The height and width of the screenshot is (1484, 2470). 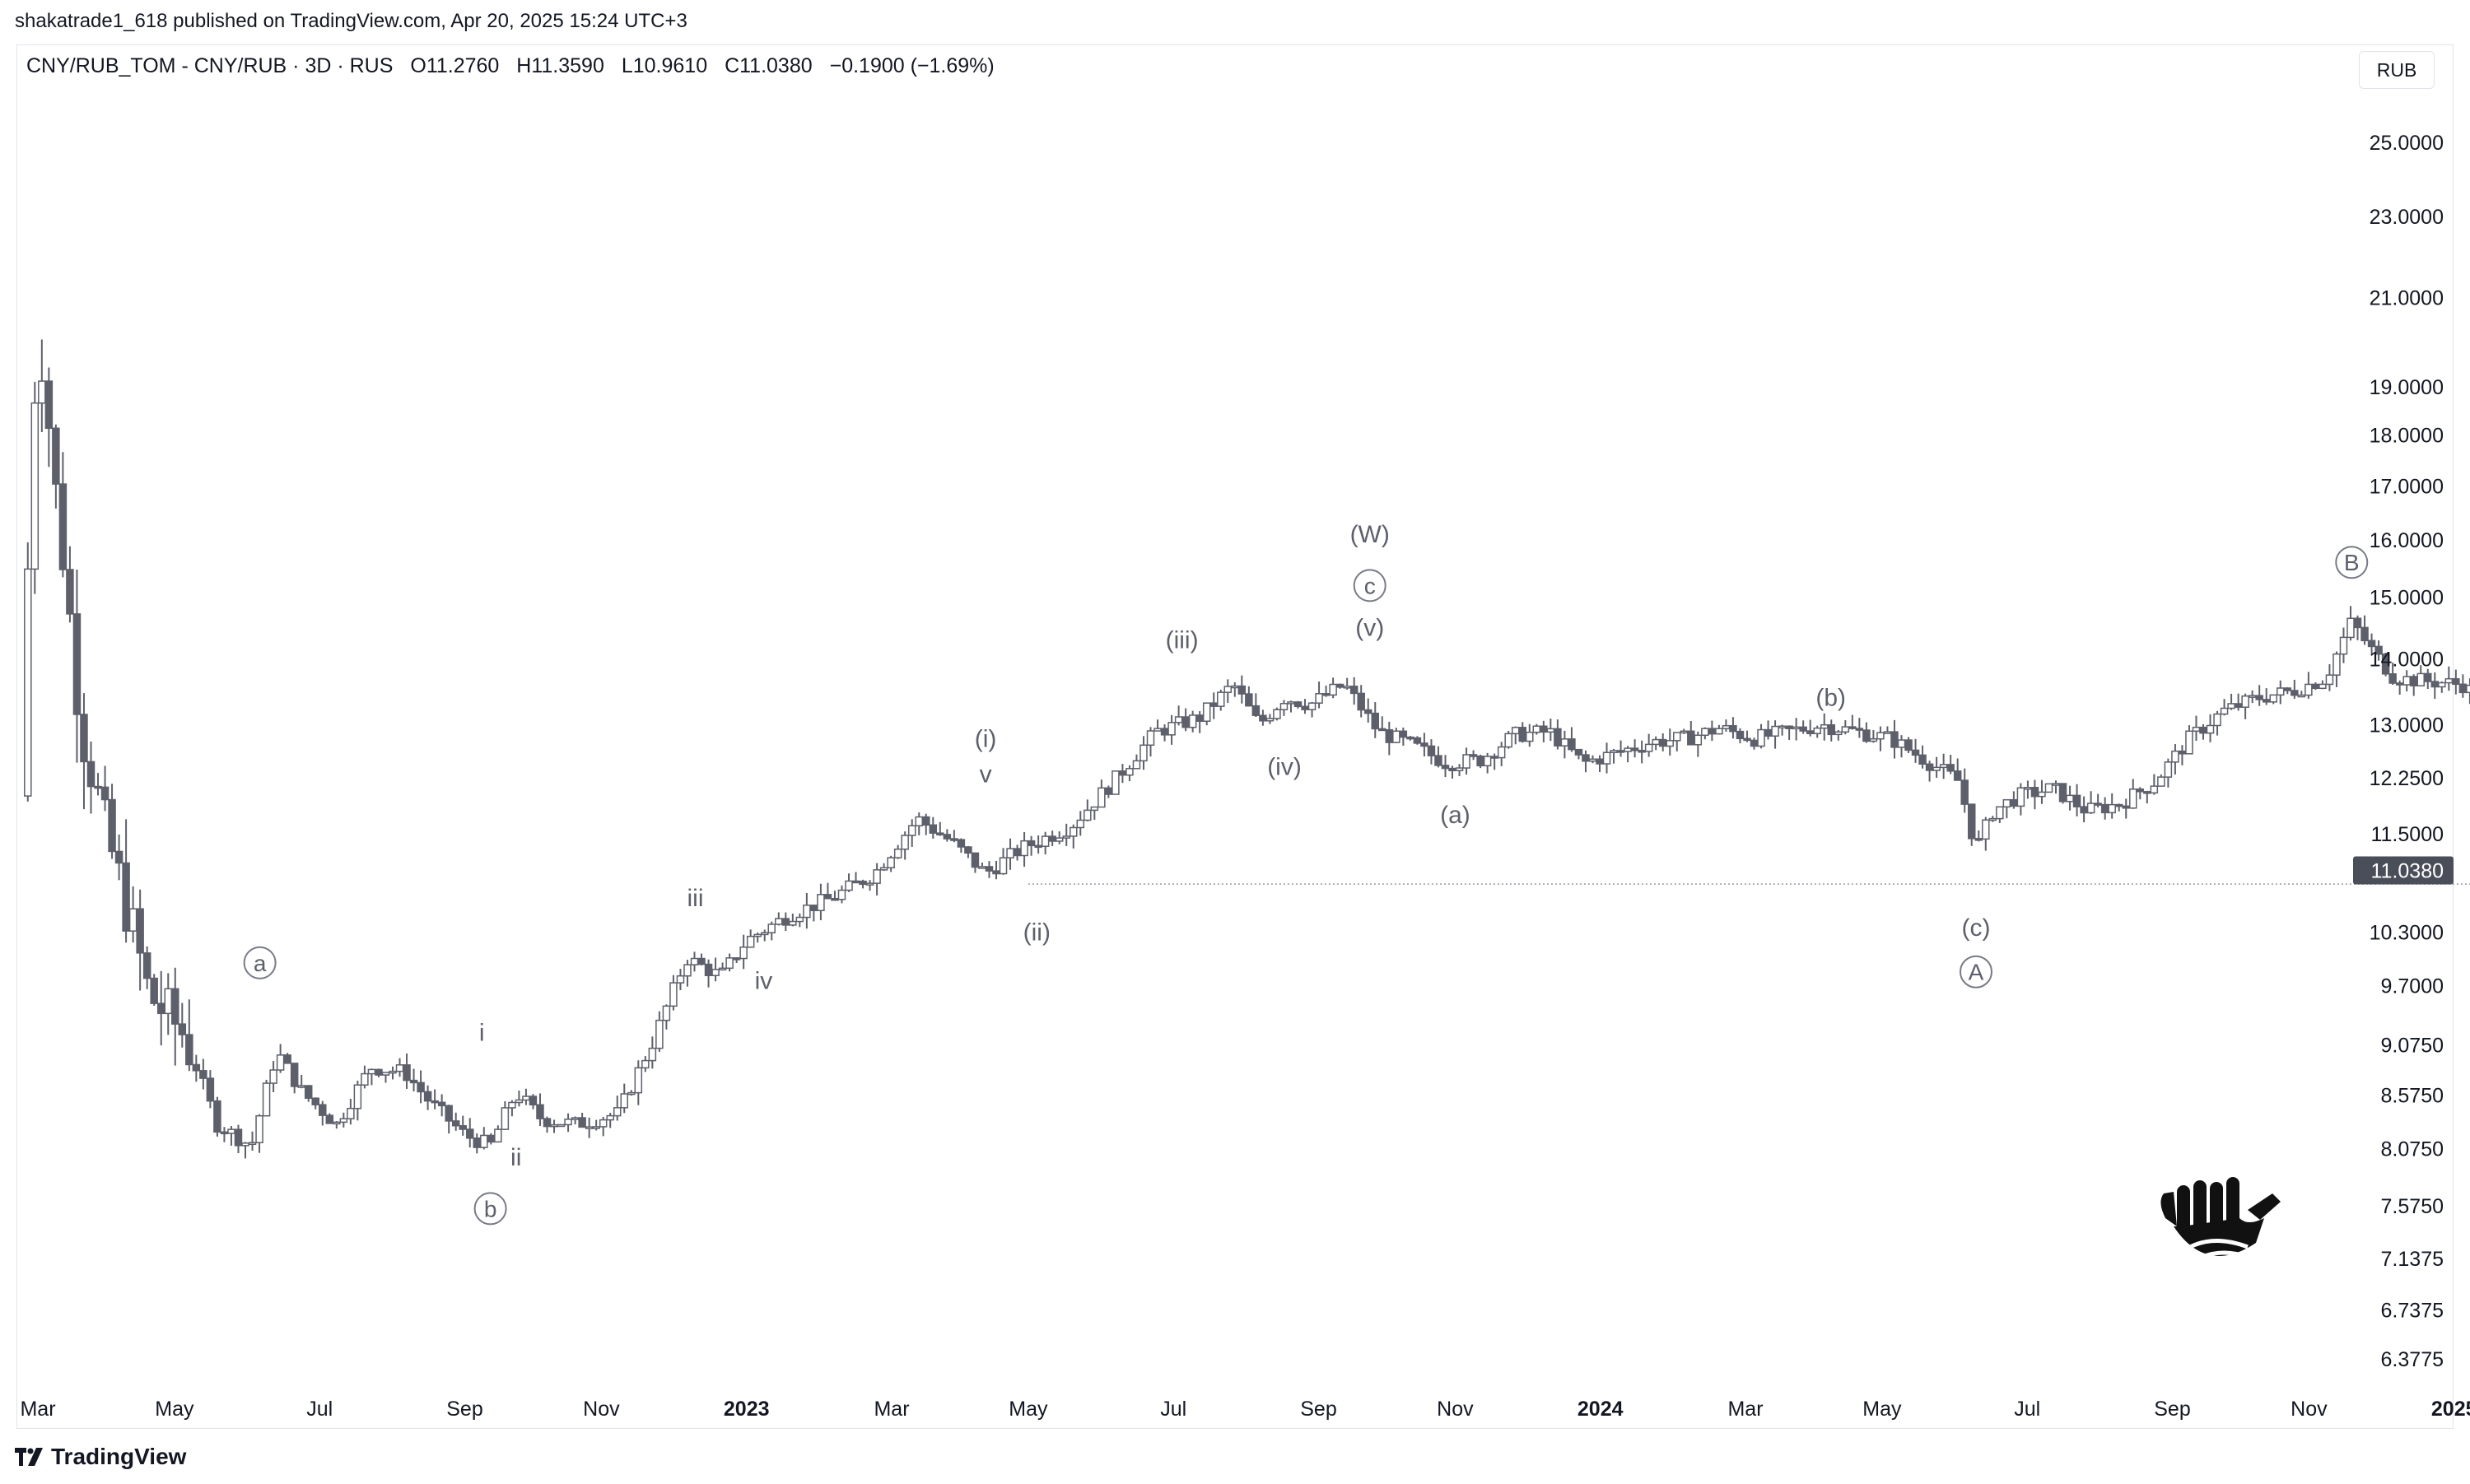 I want to click on footer: TradingView, so click(x=100, y=1456).